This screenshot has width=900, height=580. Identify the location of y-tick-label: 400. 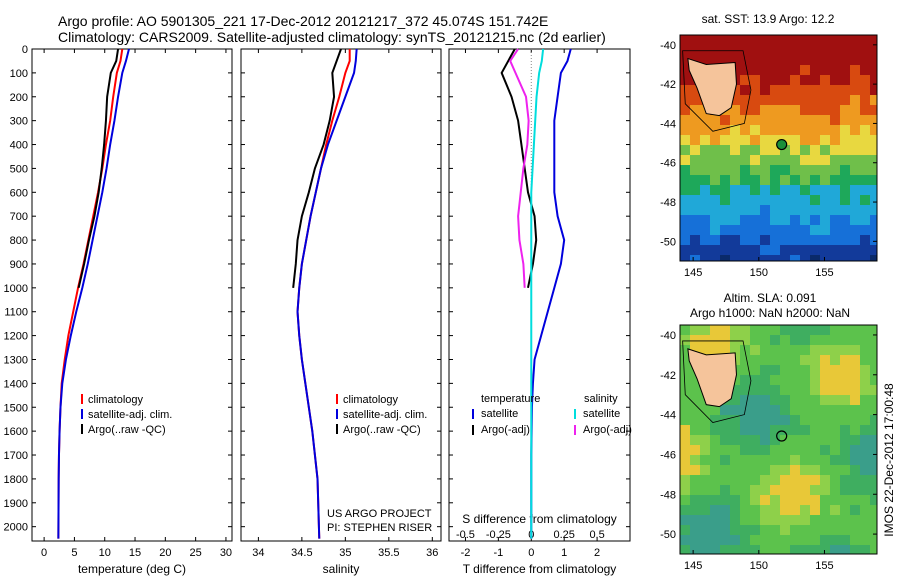
(19, 146).